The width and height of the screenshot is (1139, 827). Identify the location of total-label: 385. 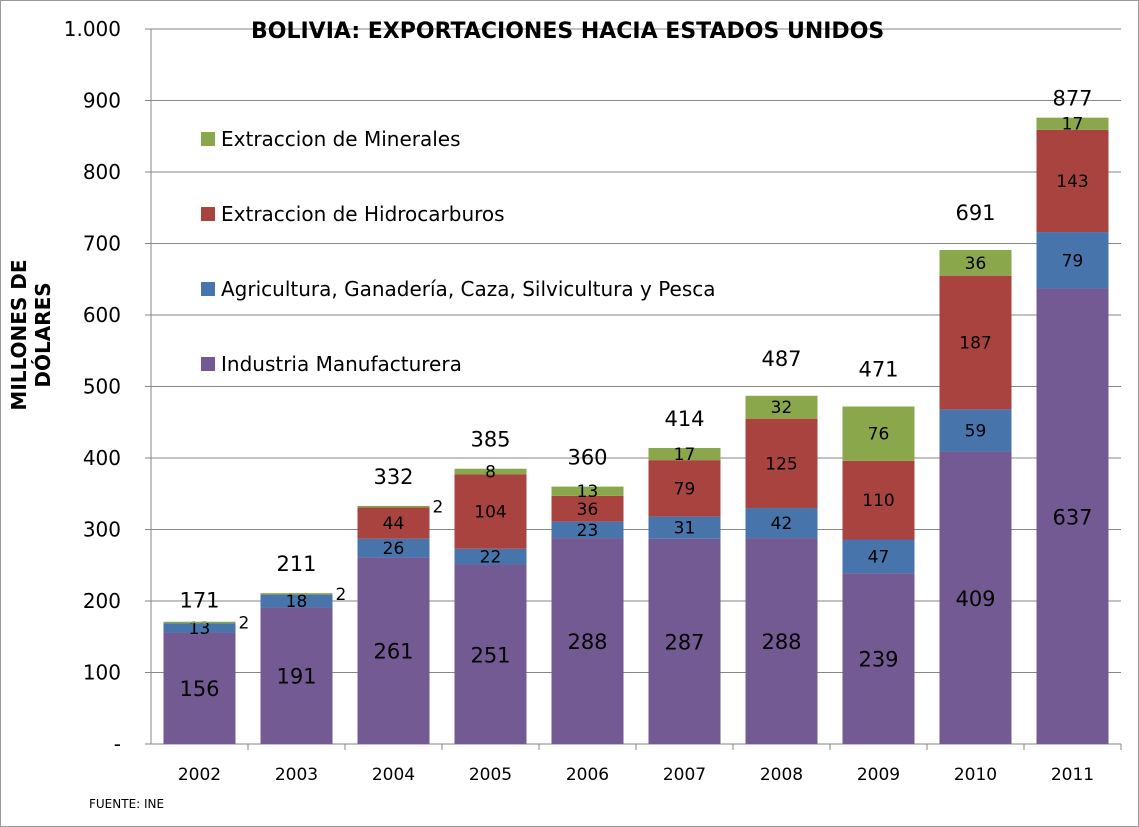
(490, 440).